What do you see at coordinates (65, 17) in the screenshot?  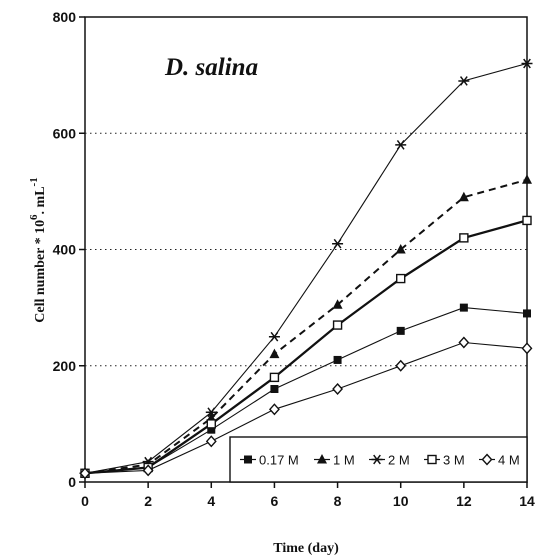 I see `y-tick-label-800: 800` at bounding box center [65, 17].